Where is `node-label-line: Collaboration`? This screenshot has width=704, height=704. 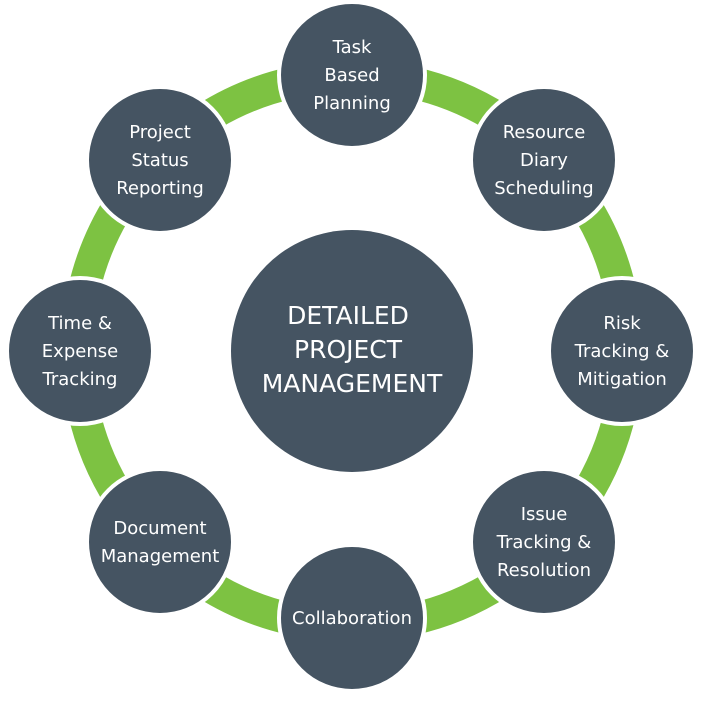
node-label-line: Collaboration is located at coordinates (352, 618).